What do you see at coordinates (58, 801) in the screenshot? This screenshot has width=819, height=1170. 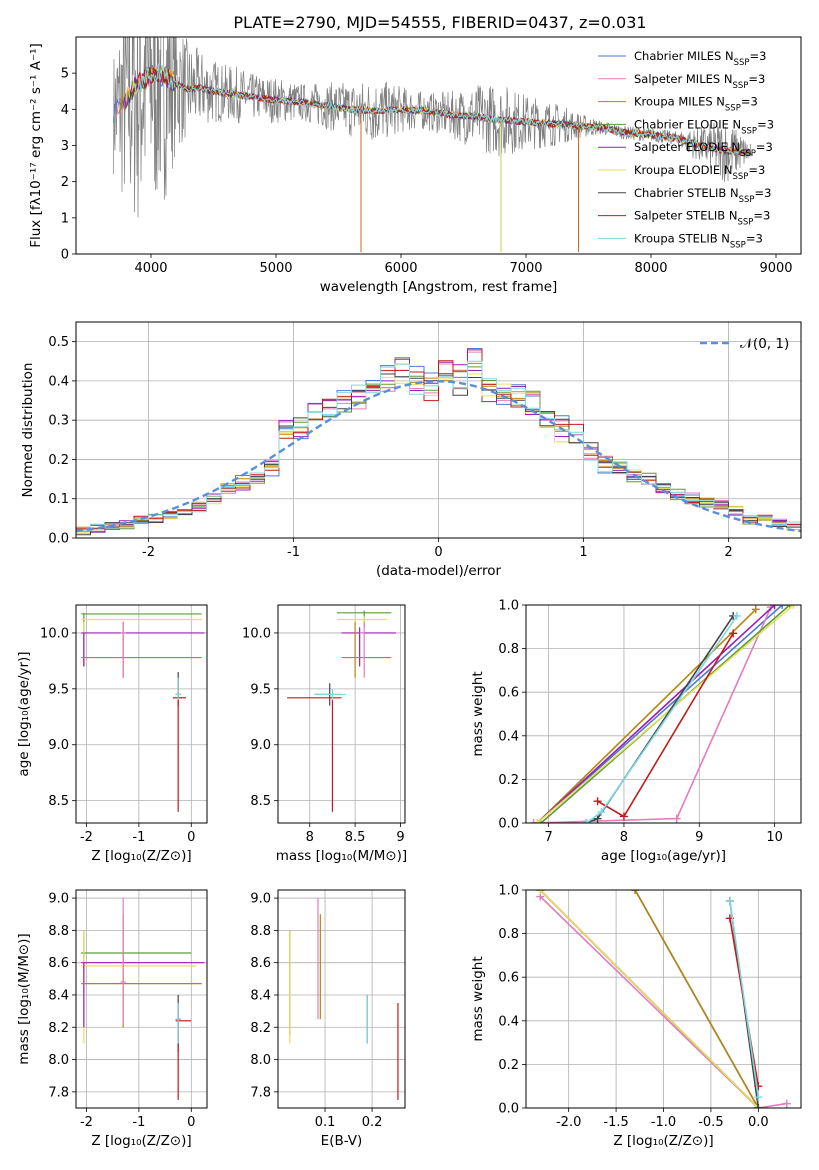 I see `y-tick-label: 8.5` at bounding box center [58, 801].